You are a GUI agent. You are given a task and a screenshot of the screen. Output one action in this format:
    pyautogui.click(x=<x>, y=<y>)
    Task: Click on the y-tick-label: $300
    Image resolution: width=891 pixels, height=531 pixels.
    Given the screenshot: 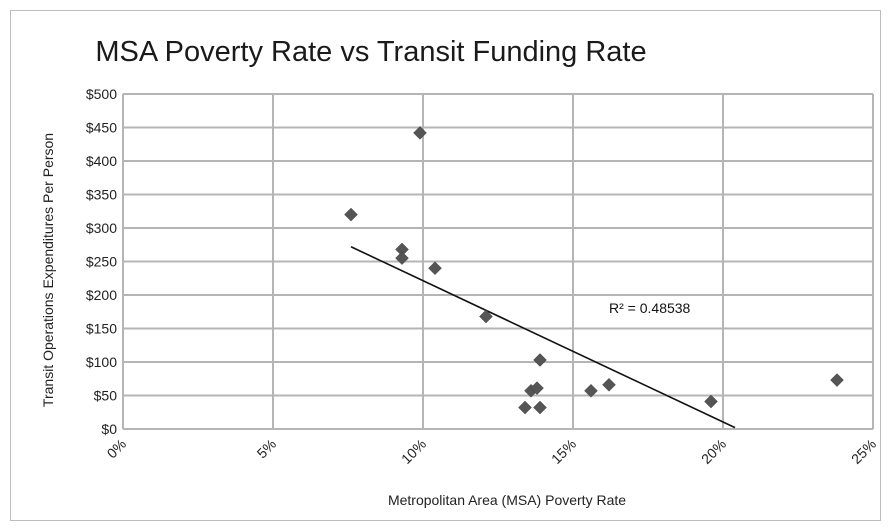 What is the action you would take?
    pyautogui.click(x=101, y=228)
    